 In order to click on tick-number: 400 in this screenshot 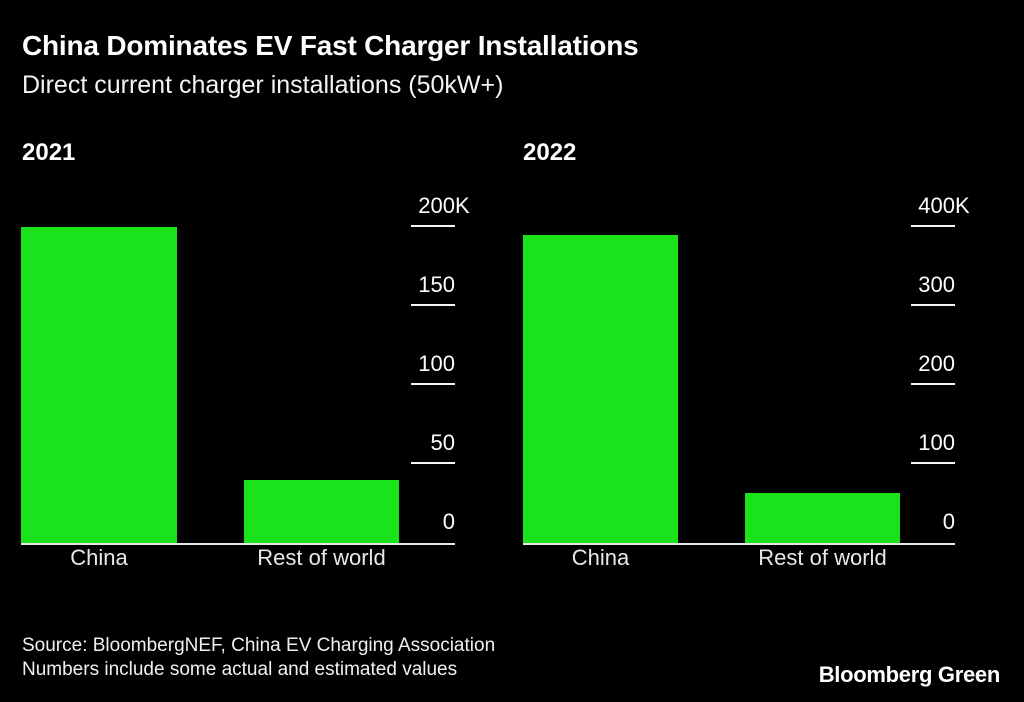, I will do `click(936, 205)`.